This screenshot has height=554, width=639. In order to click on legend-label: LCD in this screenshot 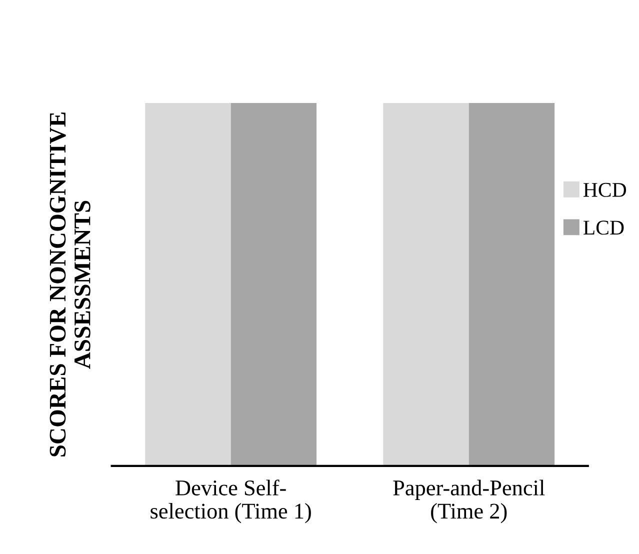, I will do `click(603, 227)`.